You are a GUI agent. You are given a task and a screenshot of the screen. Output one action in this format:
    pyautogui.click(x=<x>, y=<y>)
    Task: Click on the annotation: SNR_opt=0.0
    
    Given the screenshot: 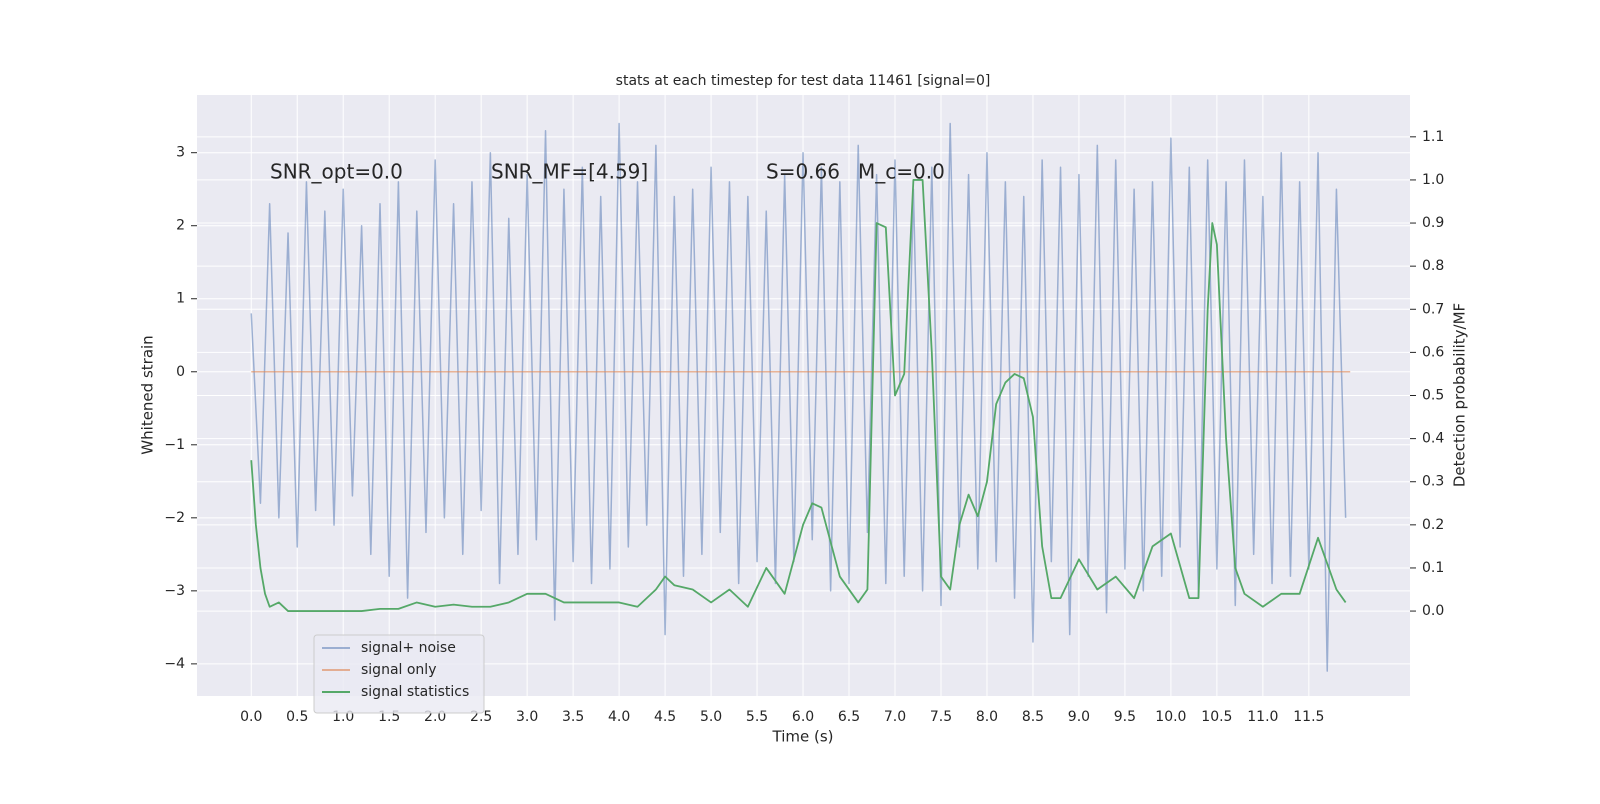 What is the action you would take?
    pyautogui.click(x=336, y=172)
    